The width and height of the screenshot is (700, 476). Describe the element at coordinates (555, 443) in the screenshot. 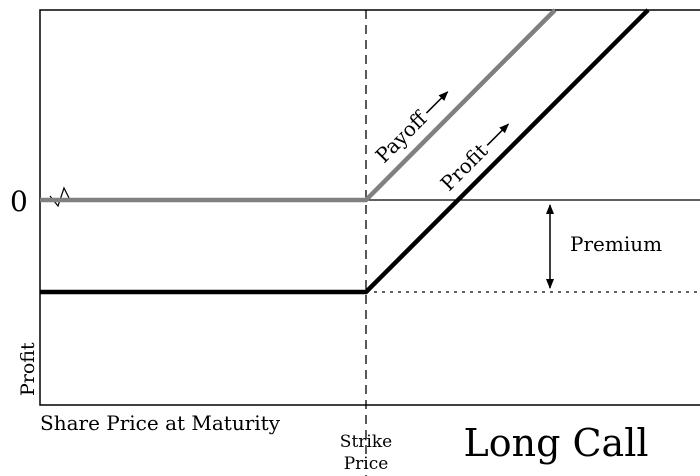

I see `title: Long Call` at that location.